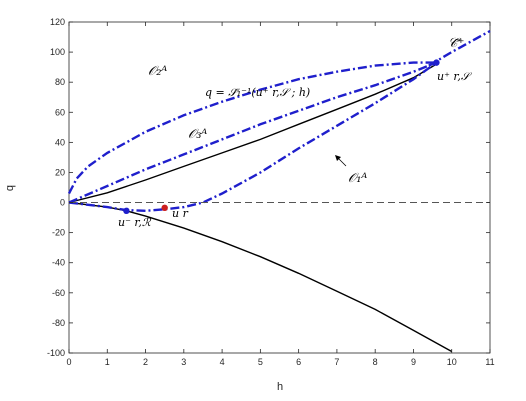 Image resolution: width=526 pixels, height=401 pixels. Describe the element at coordinates (135, 222) in the screenshot. I see `ur-minus-label: u⁻ r,ℛ` at that location.